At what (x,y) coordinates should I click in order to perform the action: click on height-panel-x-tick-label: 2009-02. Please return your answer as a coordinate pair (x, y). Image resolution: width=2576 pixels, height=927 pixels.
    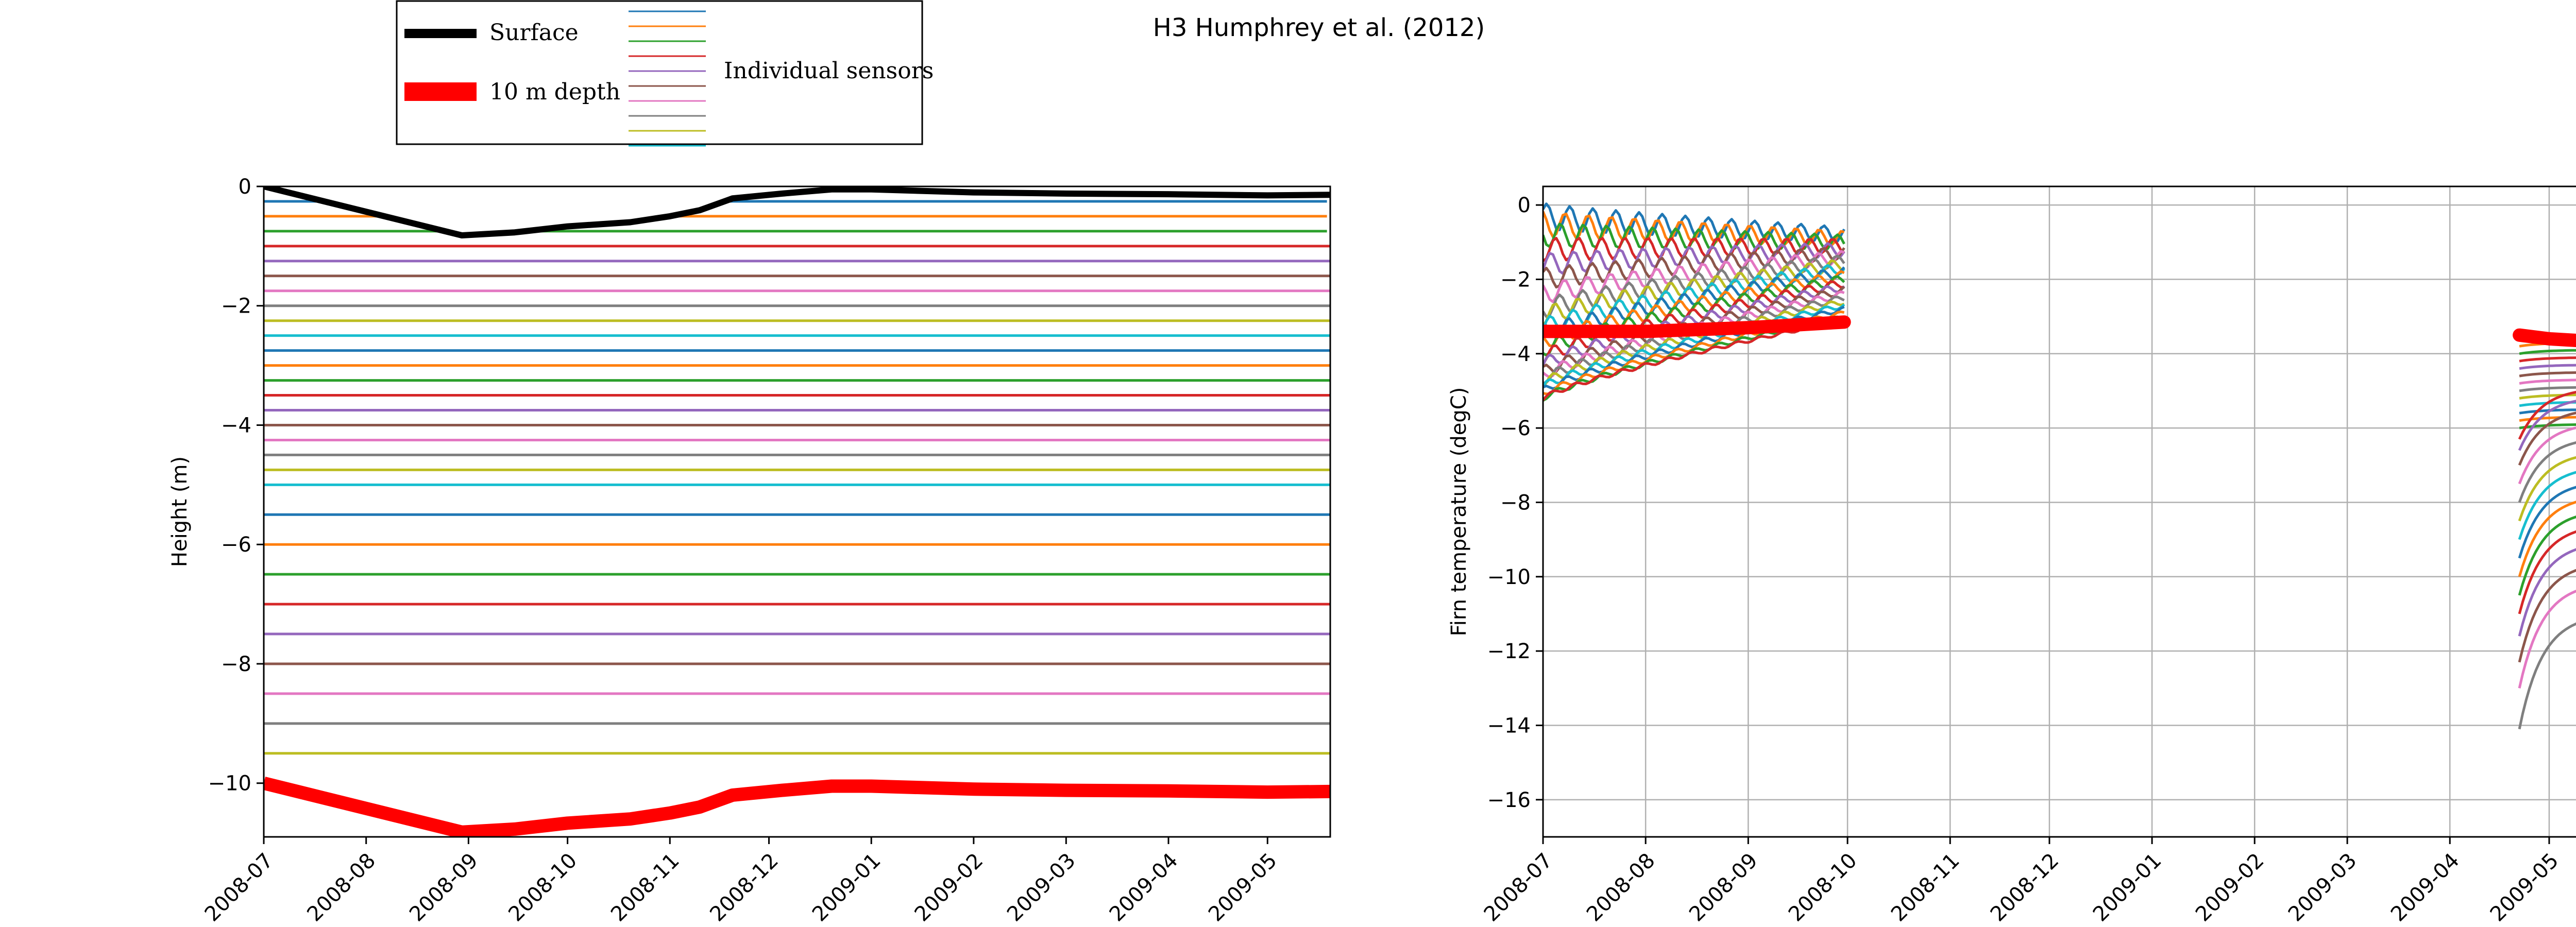
    Looking at the image, I should click on (949, 887).